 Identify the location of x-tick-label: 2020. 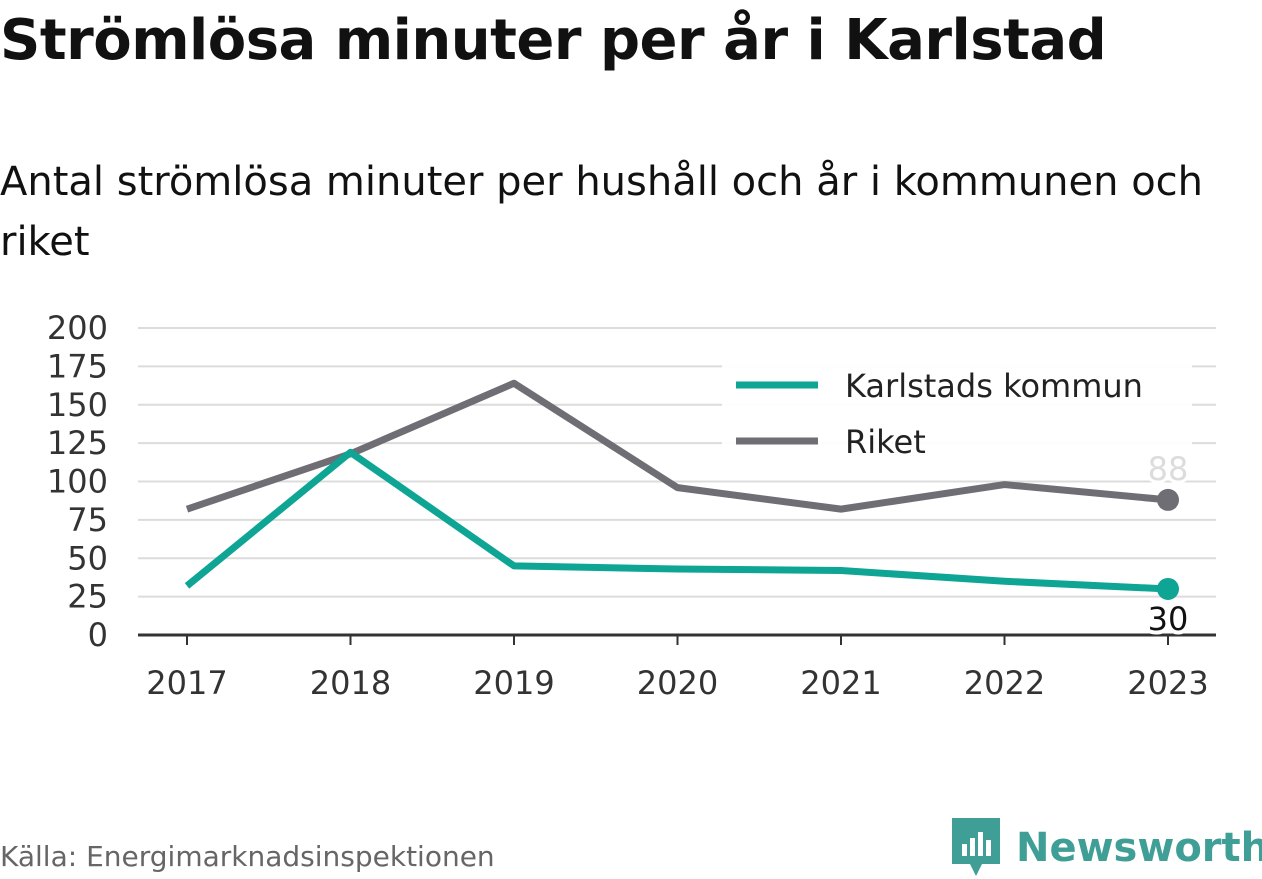
(677, 683).